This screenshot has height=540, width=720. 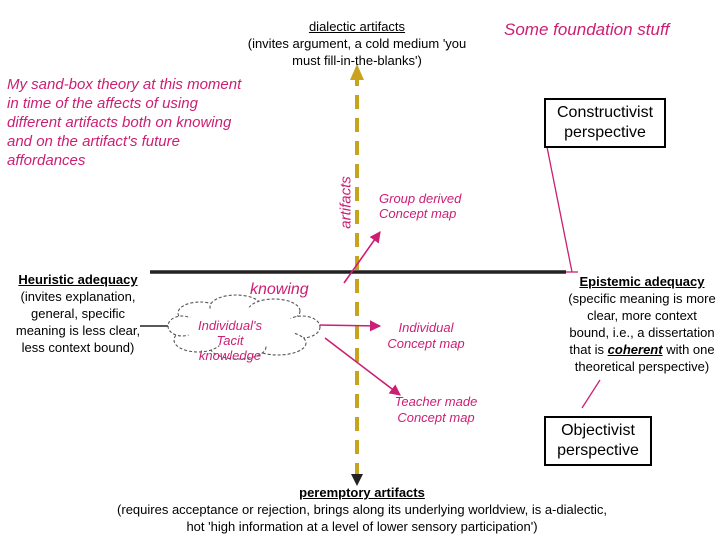 I want to click on connector-epistemic-objectivist, so click(x=591, y=394).